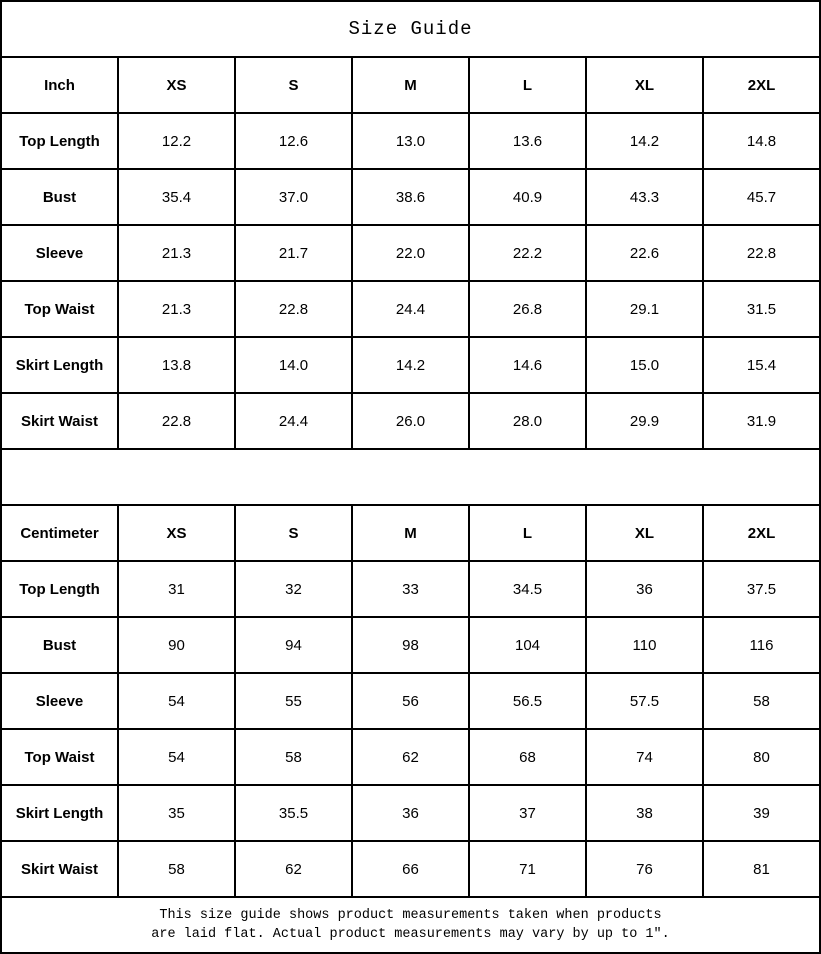  I want to click on unit-header-centimeter: Centimeter, so click(59, 533).